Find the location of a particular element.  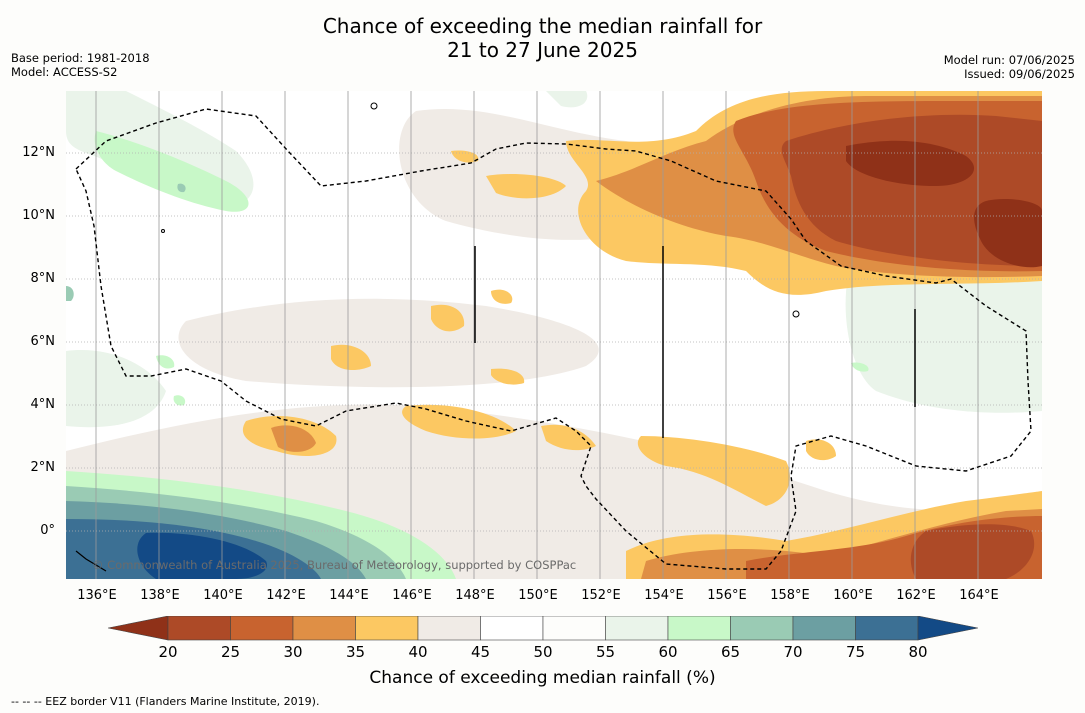

colorbar is located at coordinates (543, 628).